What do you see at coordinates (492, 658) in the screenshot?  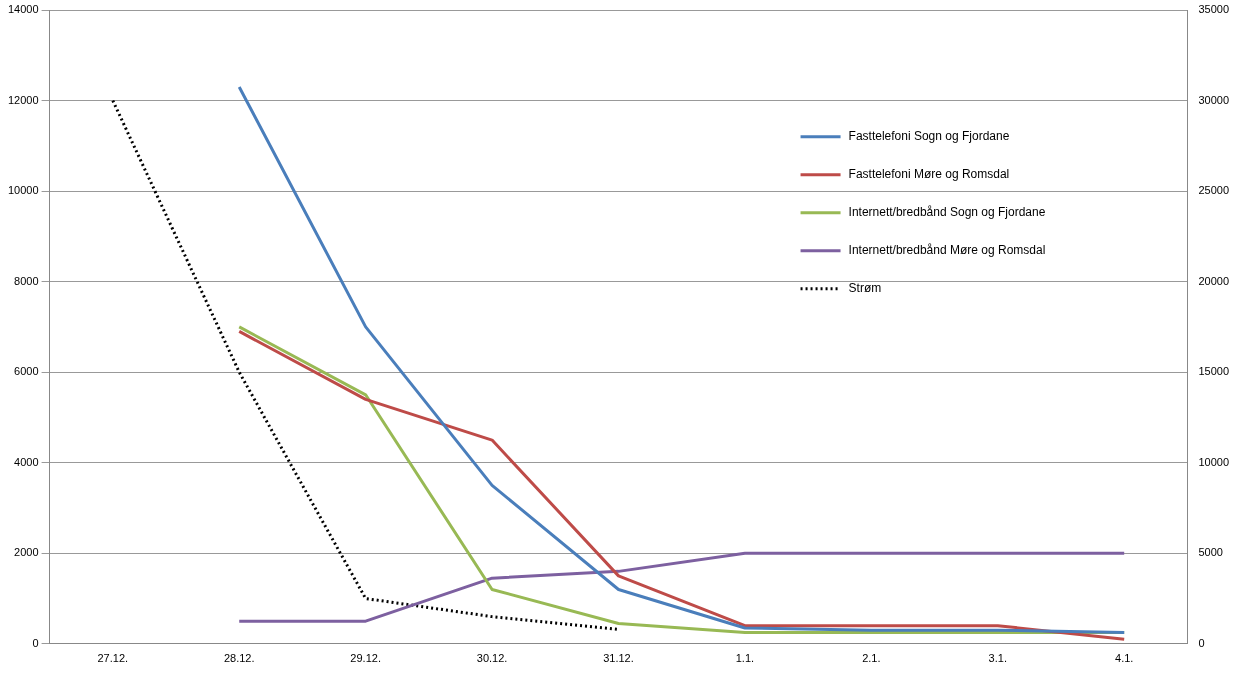 I see `x-tick-label: 30.12.` at bounding box center [492, 658].